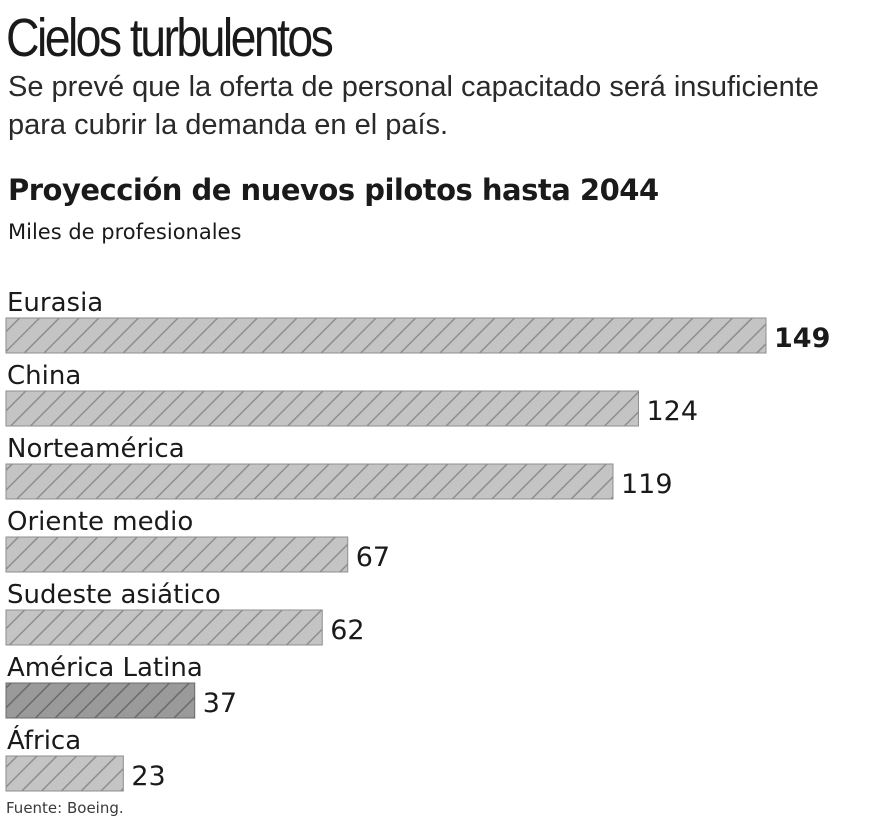 This screenshot has width=886, height=825. I want to click on value-label-oriente-medio: 67, so click(373, 557).